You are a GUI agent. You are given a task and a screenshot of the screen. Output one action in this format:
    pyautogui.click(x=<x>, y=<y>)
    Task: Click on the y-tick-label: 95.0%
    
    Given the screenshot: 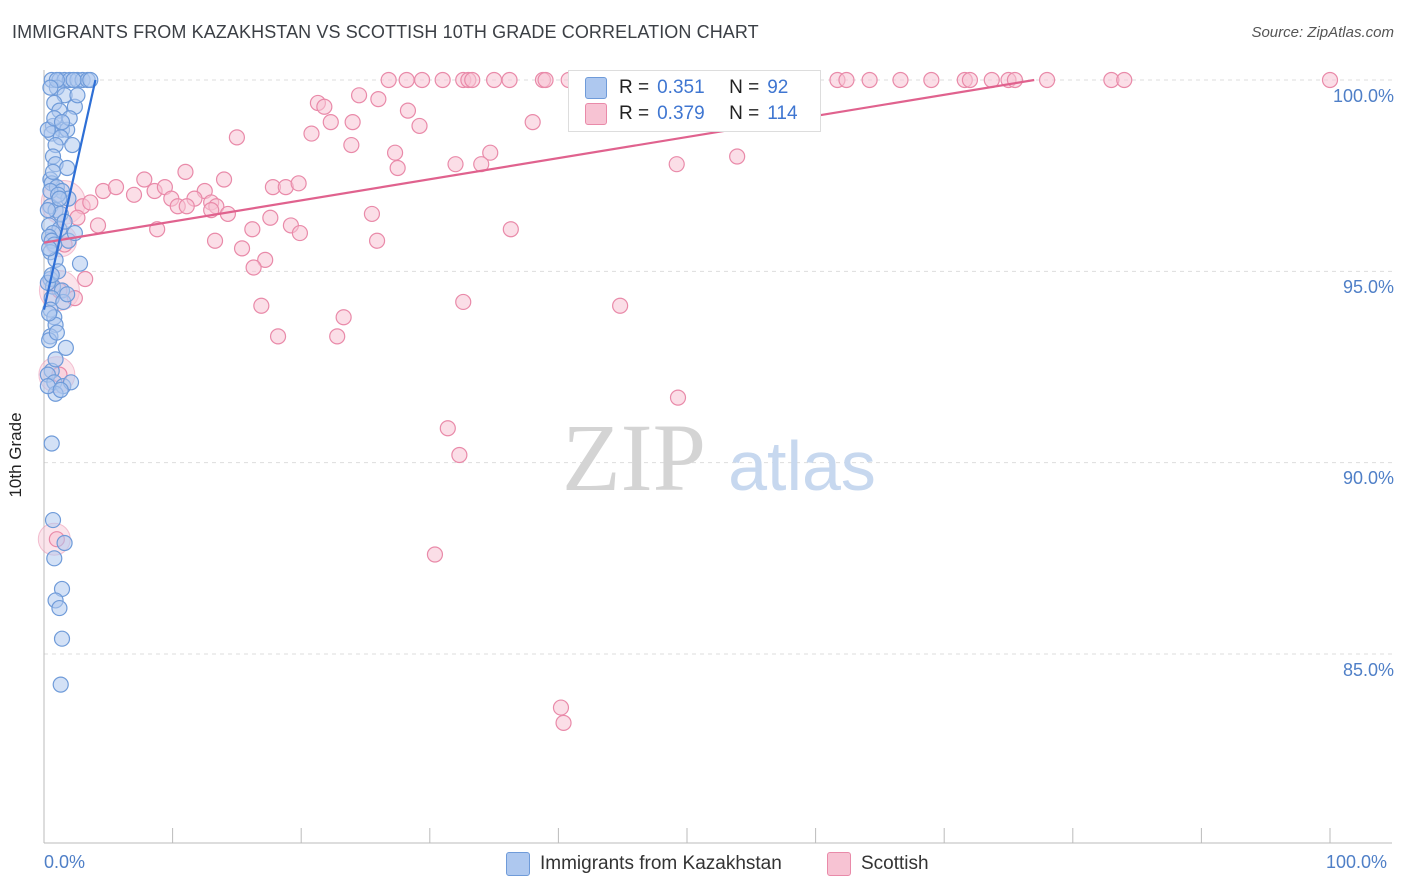 What is the action you would take?
    pyautogui.click(x=1368, y=287)
    